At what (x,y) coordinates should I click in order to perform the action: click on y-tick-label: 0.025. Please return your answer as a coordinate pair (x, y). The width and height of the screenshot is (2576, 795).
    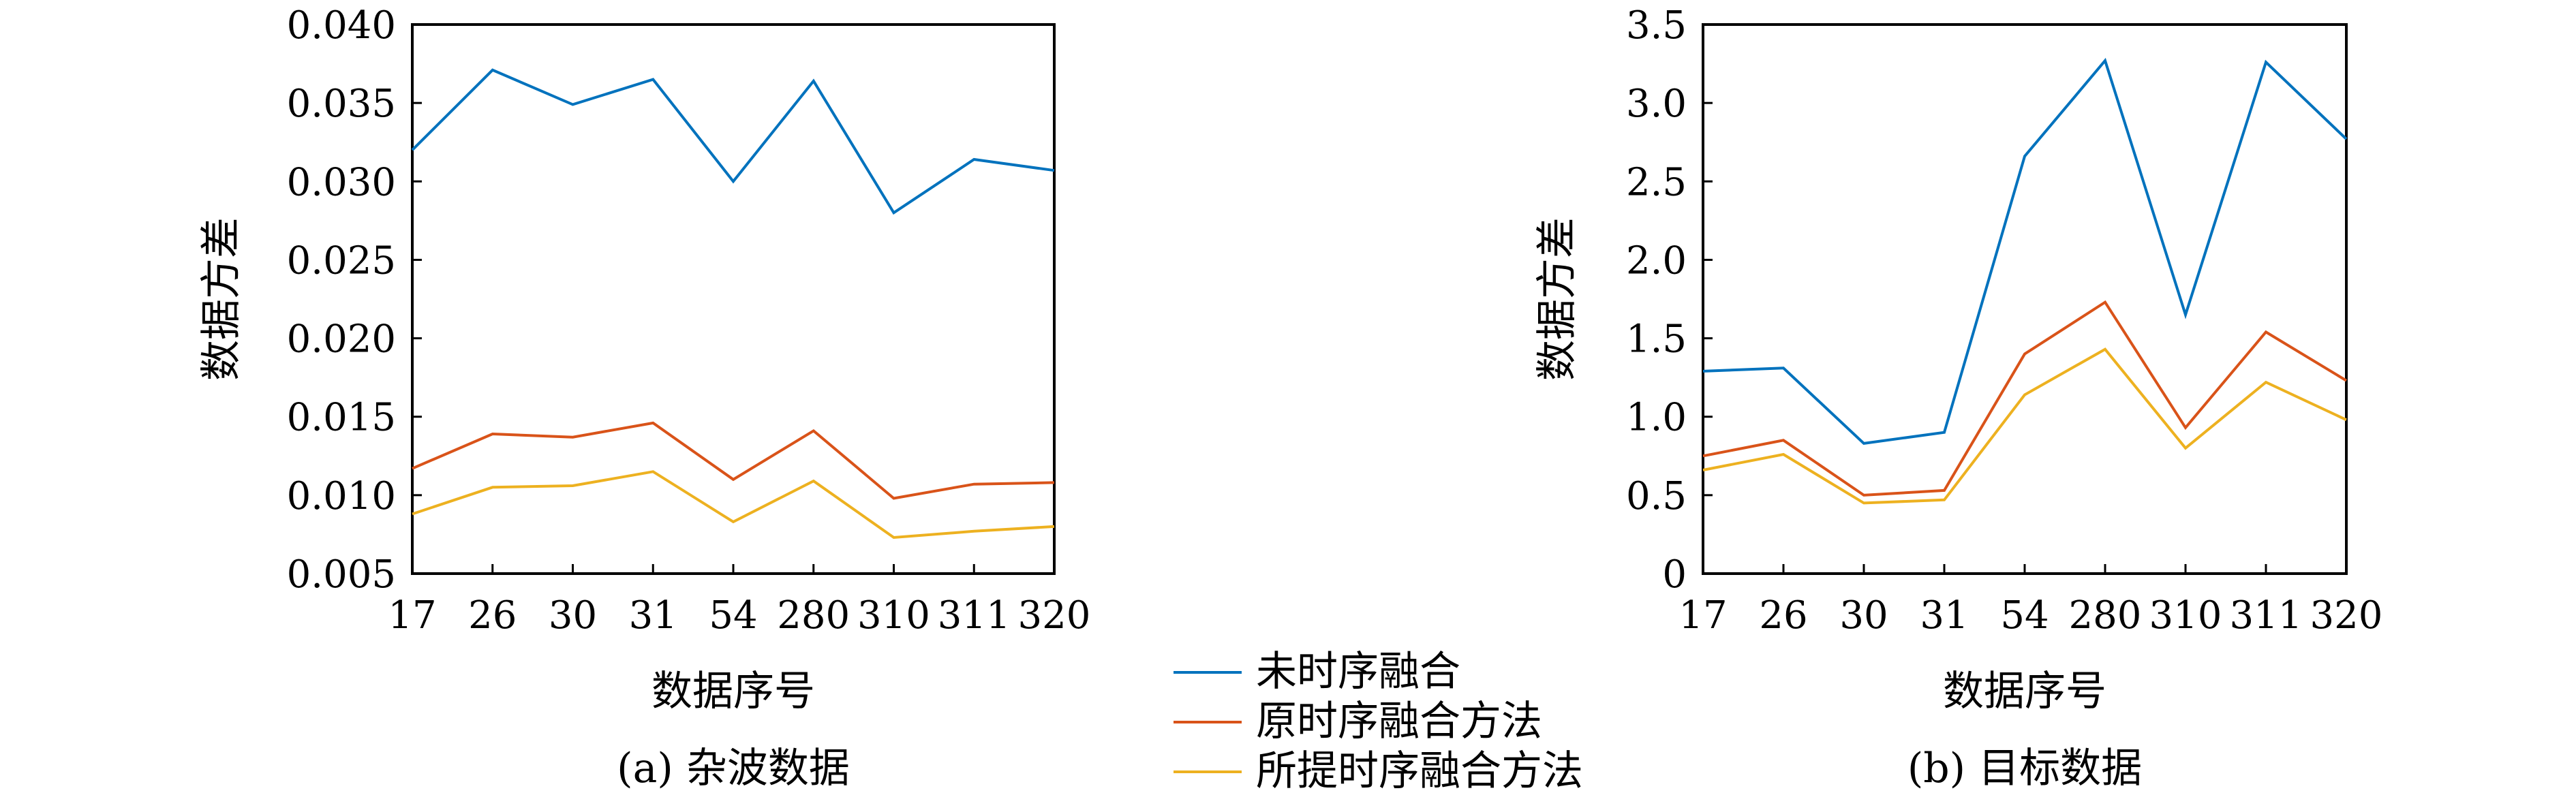
    Looking at the image, I should click on (341, 260).